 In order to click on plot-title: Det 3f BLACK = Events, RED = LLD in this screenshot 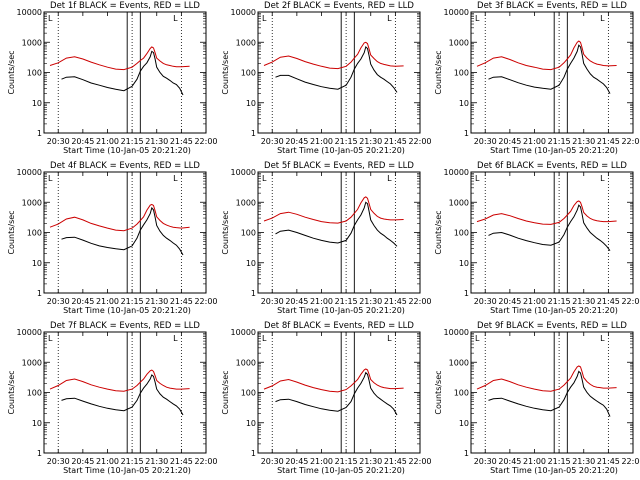, I will do `click(552, 6)`.